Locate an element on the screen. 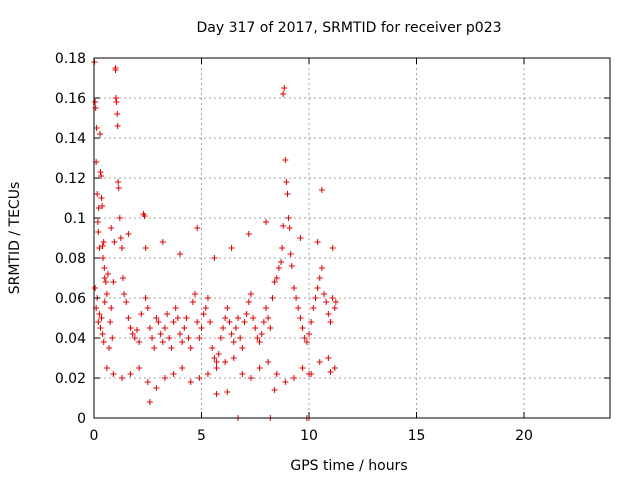  y-tick-label: 0.02 is located at coordinates (70, 379).